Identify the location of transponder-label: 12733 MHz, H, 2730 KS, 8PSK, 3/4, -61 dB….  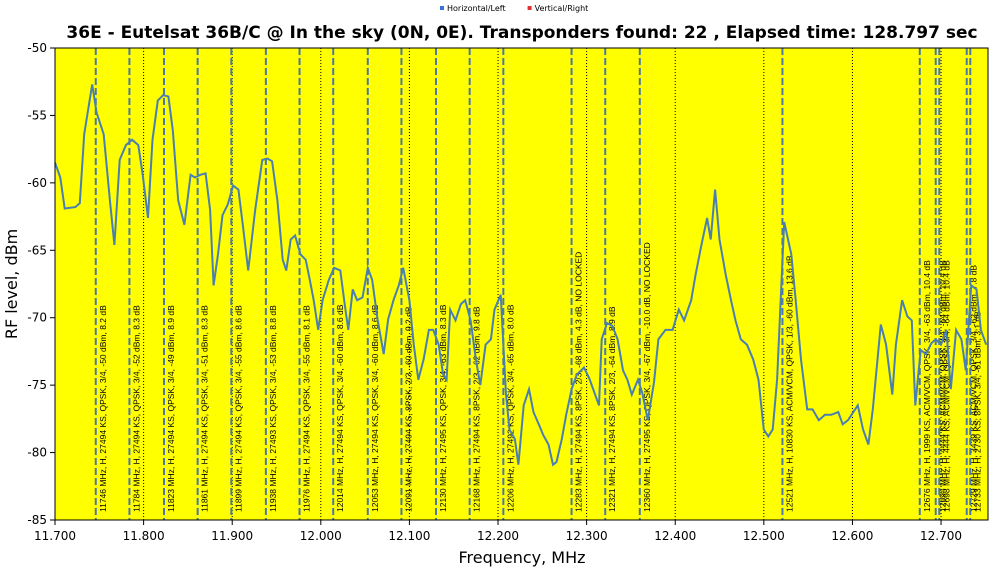
(977, 411).